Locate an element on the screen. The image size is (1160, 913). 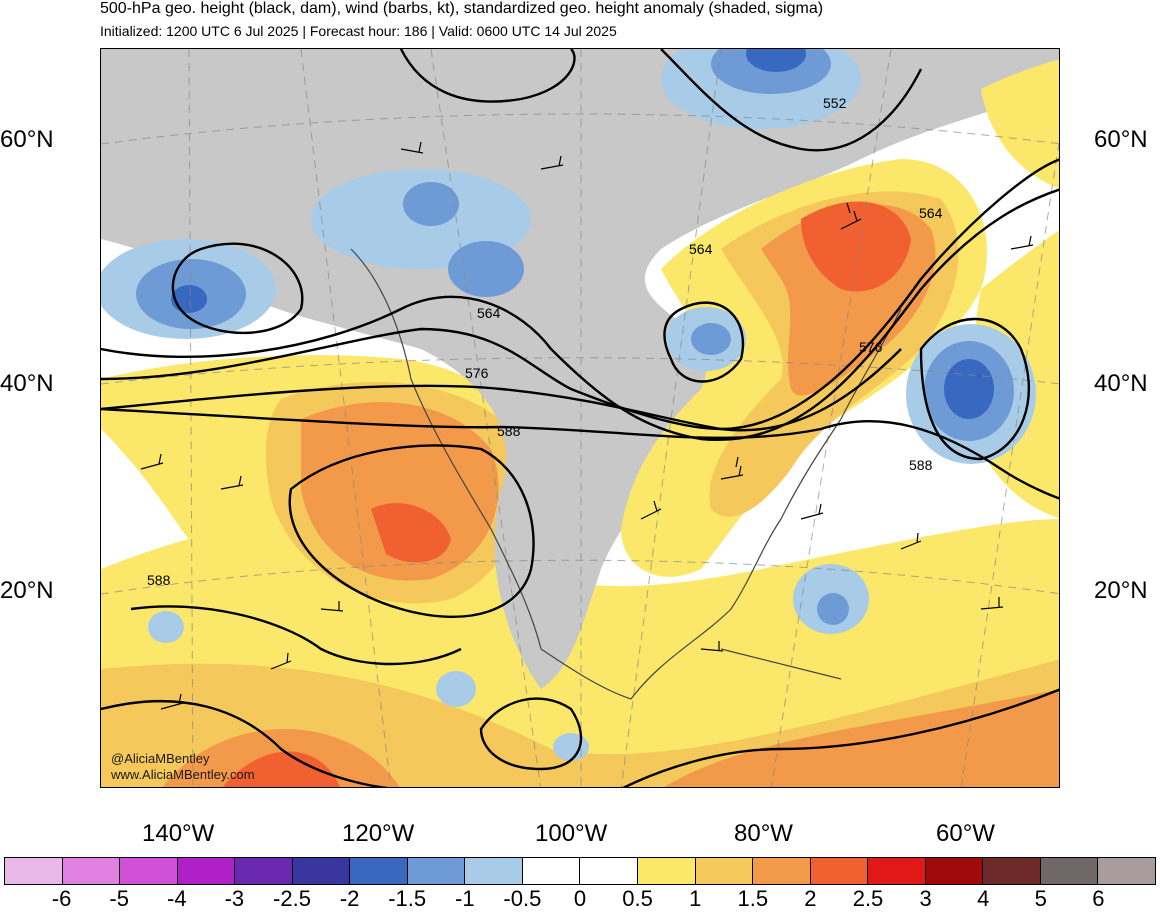
colorbar-tick-label: 4 is located at coordinates (983, 898).